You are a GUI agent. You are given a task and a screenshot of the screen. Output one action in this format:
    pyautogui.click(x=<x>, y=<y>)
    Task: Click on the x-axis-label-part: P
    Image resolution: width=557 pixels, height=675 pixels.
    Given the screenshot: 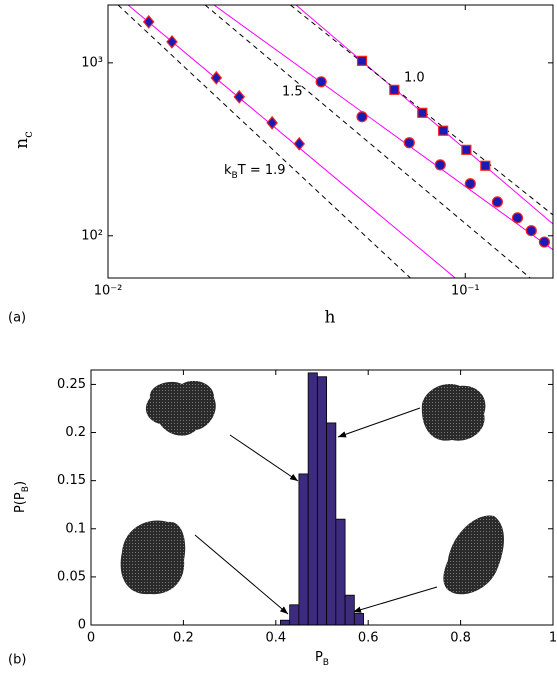 What is the action you would take?
    pyautogui.click(x=319, y=657)
    